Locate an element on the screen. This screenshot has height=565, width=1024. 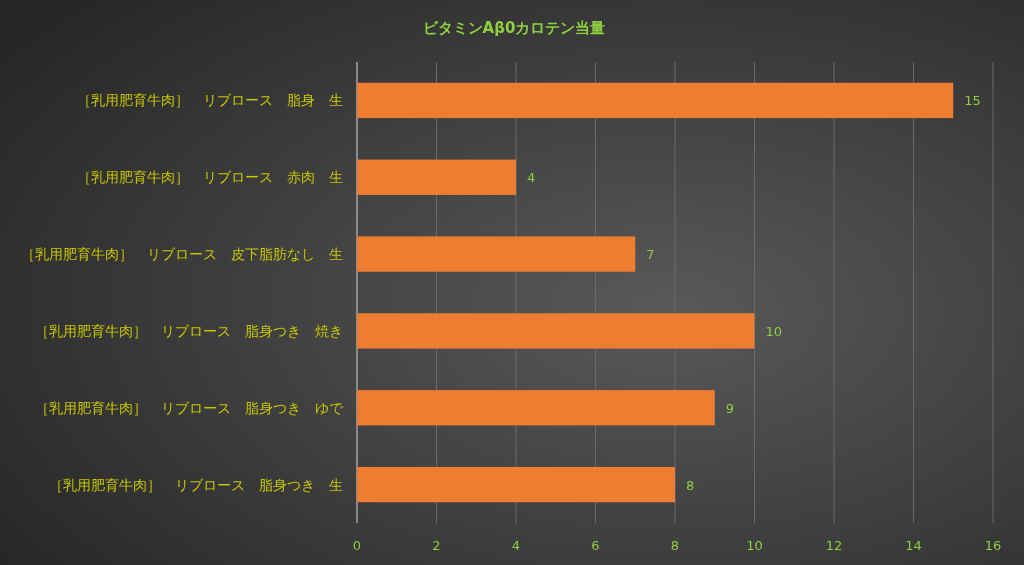
x-tick-label: 4 is located at coordinates (516, 545).